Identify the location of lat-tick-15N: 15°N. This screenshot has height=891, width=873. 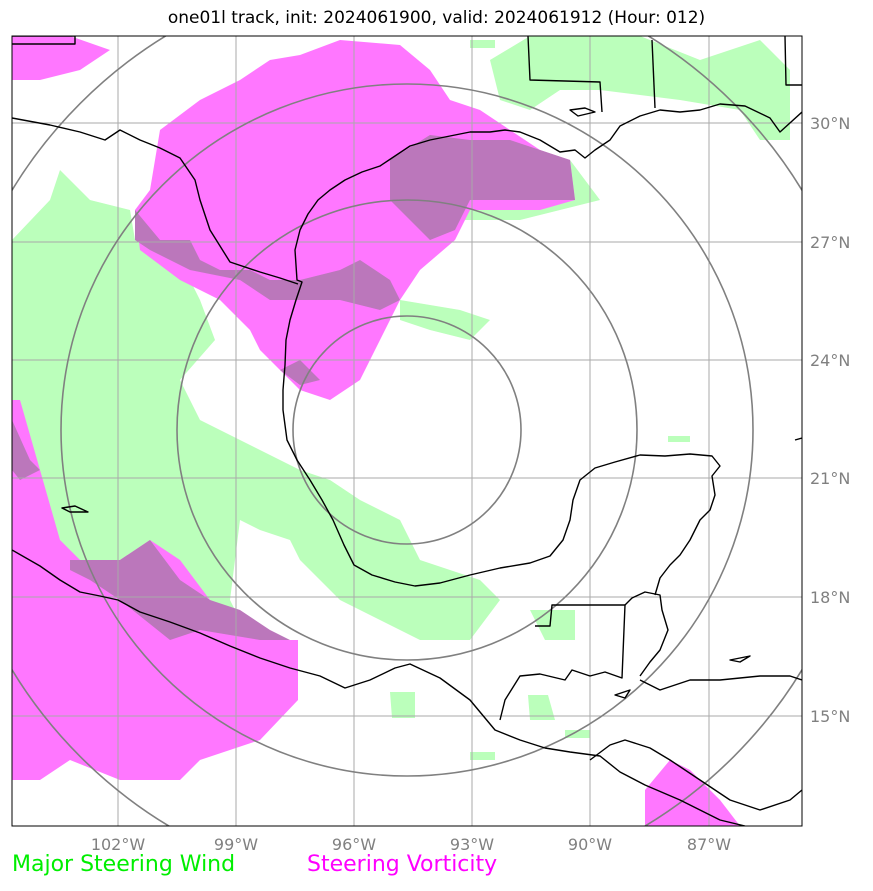
(830, 716).